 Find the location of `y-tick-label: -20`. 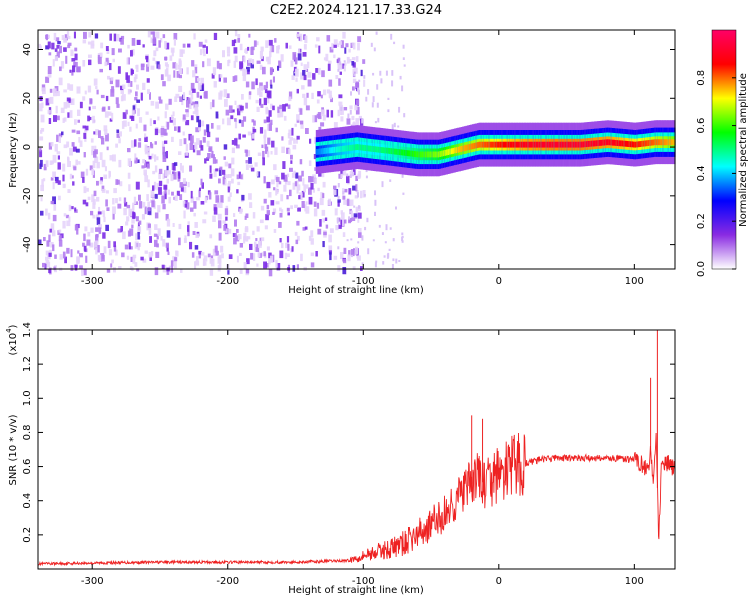

y-tick-label: -20 is located at coordinates (27, 196).